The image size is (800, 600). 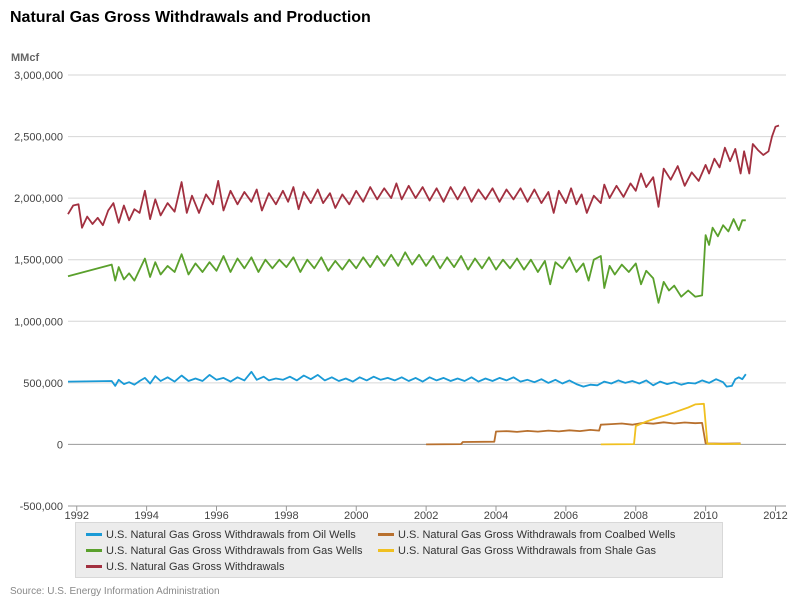 I want to click on legend-swatch-shale-gas, so click(x=386, y=550).